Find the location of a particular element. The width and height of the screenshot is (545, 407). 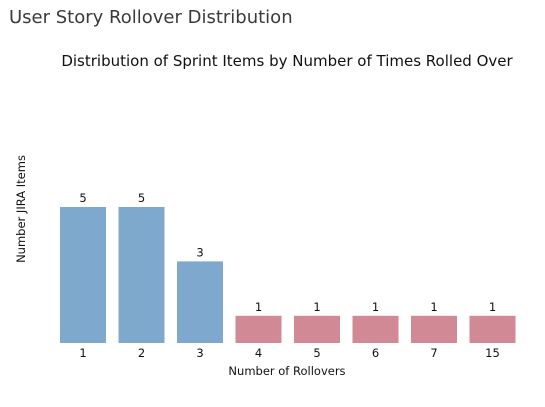

x-tick-15: 15 is located at coordinates (492, 353).